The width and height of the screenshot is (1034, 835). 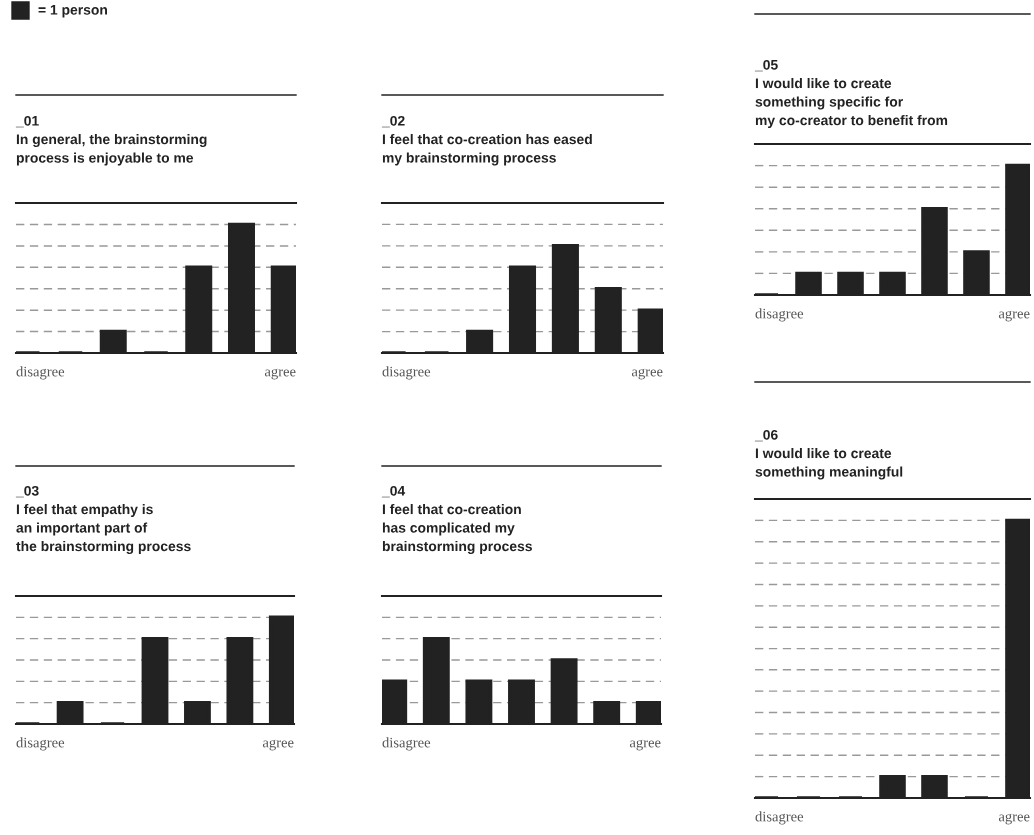 I want to click on chart-subtitle: In general, the brainstorming process is enjoyable to me, so click(x=111, y=150).